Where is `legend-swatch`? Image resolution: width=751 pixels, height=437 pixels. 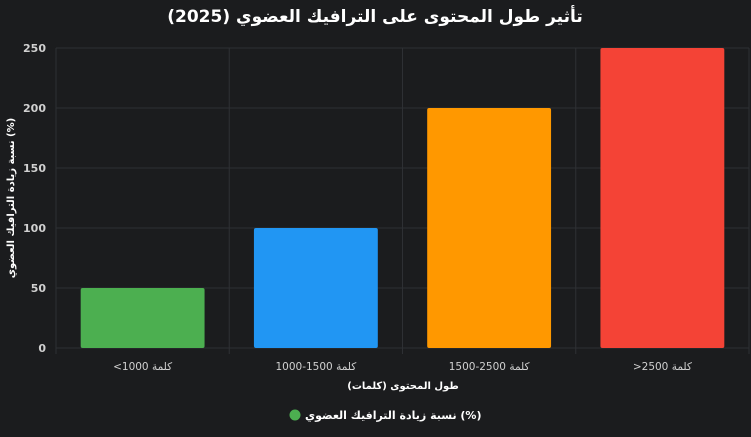
legend-swatch is located at coordinates (295, 415).